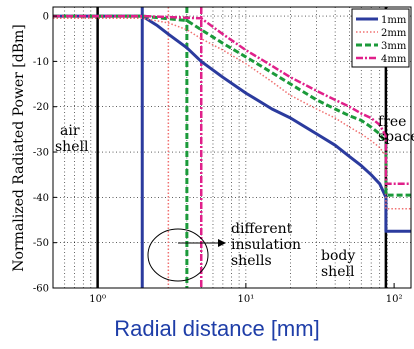 Image resolution: width=414 pixels, height=349 pixels. Describe the element at coordinates (396, 137) in the screenshot. I see `annotation-space: space` at that location.